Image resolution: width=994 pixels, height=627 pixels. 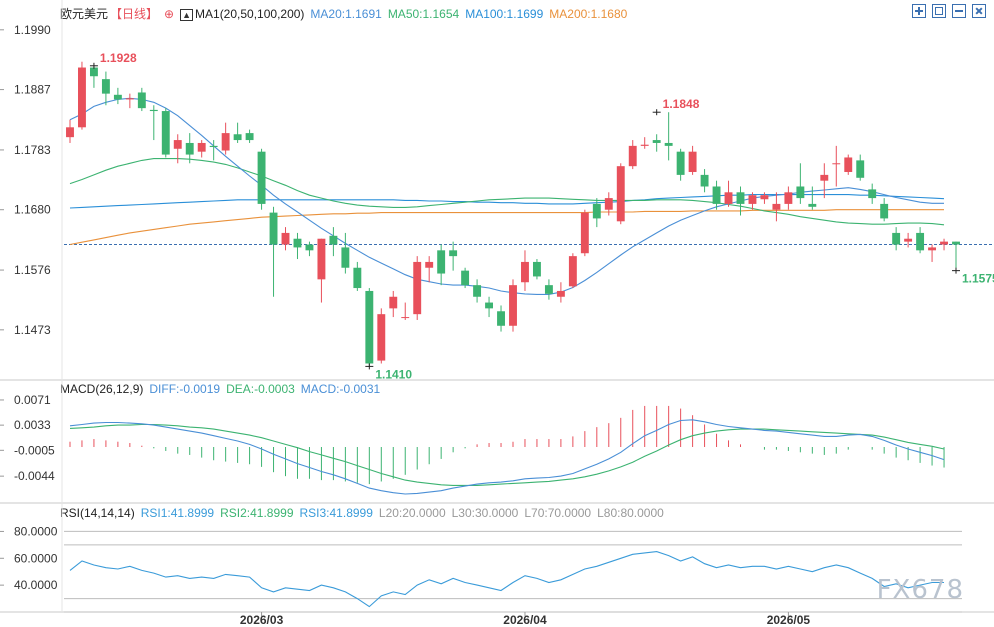 What do you see at coordinates (32, 90) in the screenshot?
I see `y-tick-label: 1.1887` at bounding box center [32, 90].